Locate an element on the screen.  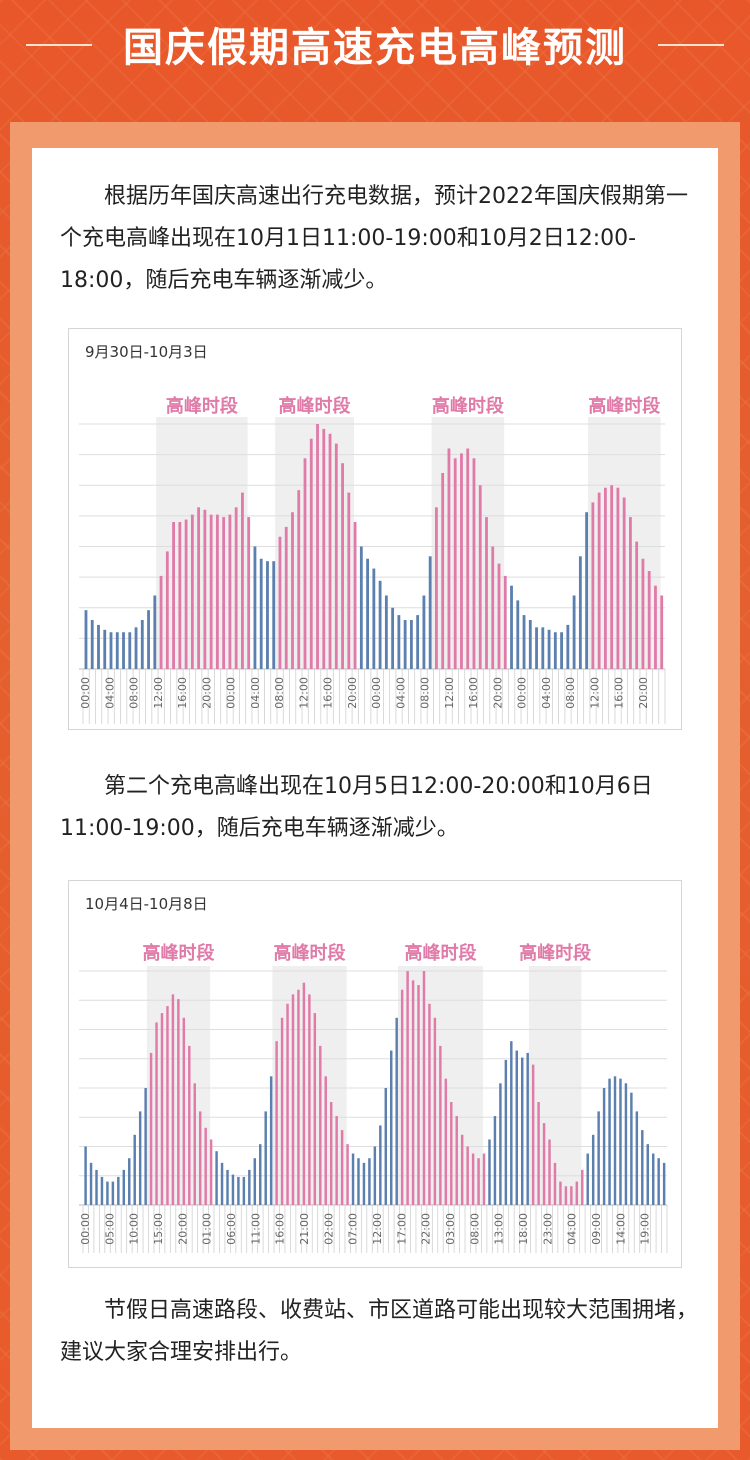
x-tick-label: 04:00 is located at coordinates (255, 693).